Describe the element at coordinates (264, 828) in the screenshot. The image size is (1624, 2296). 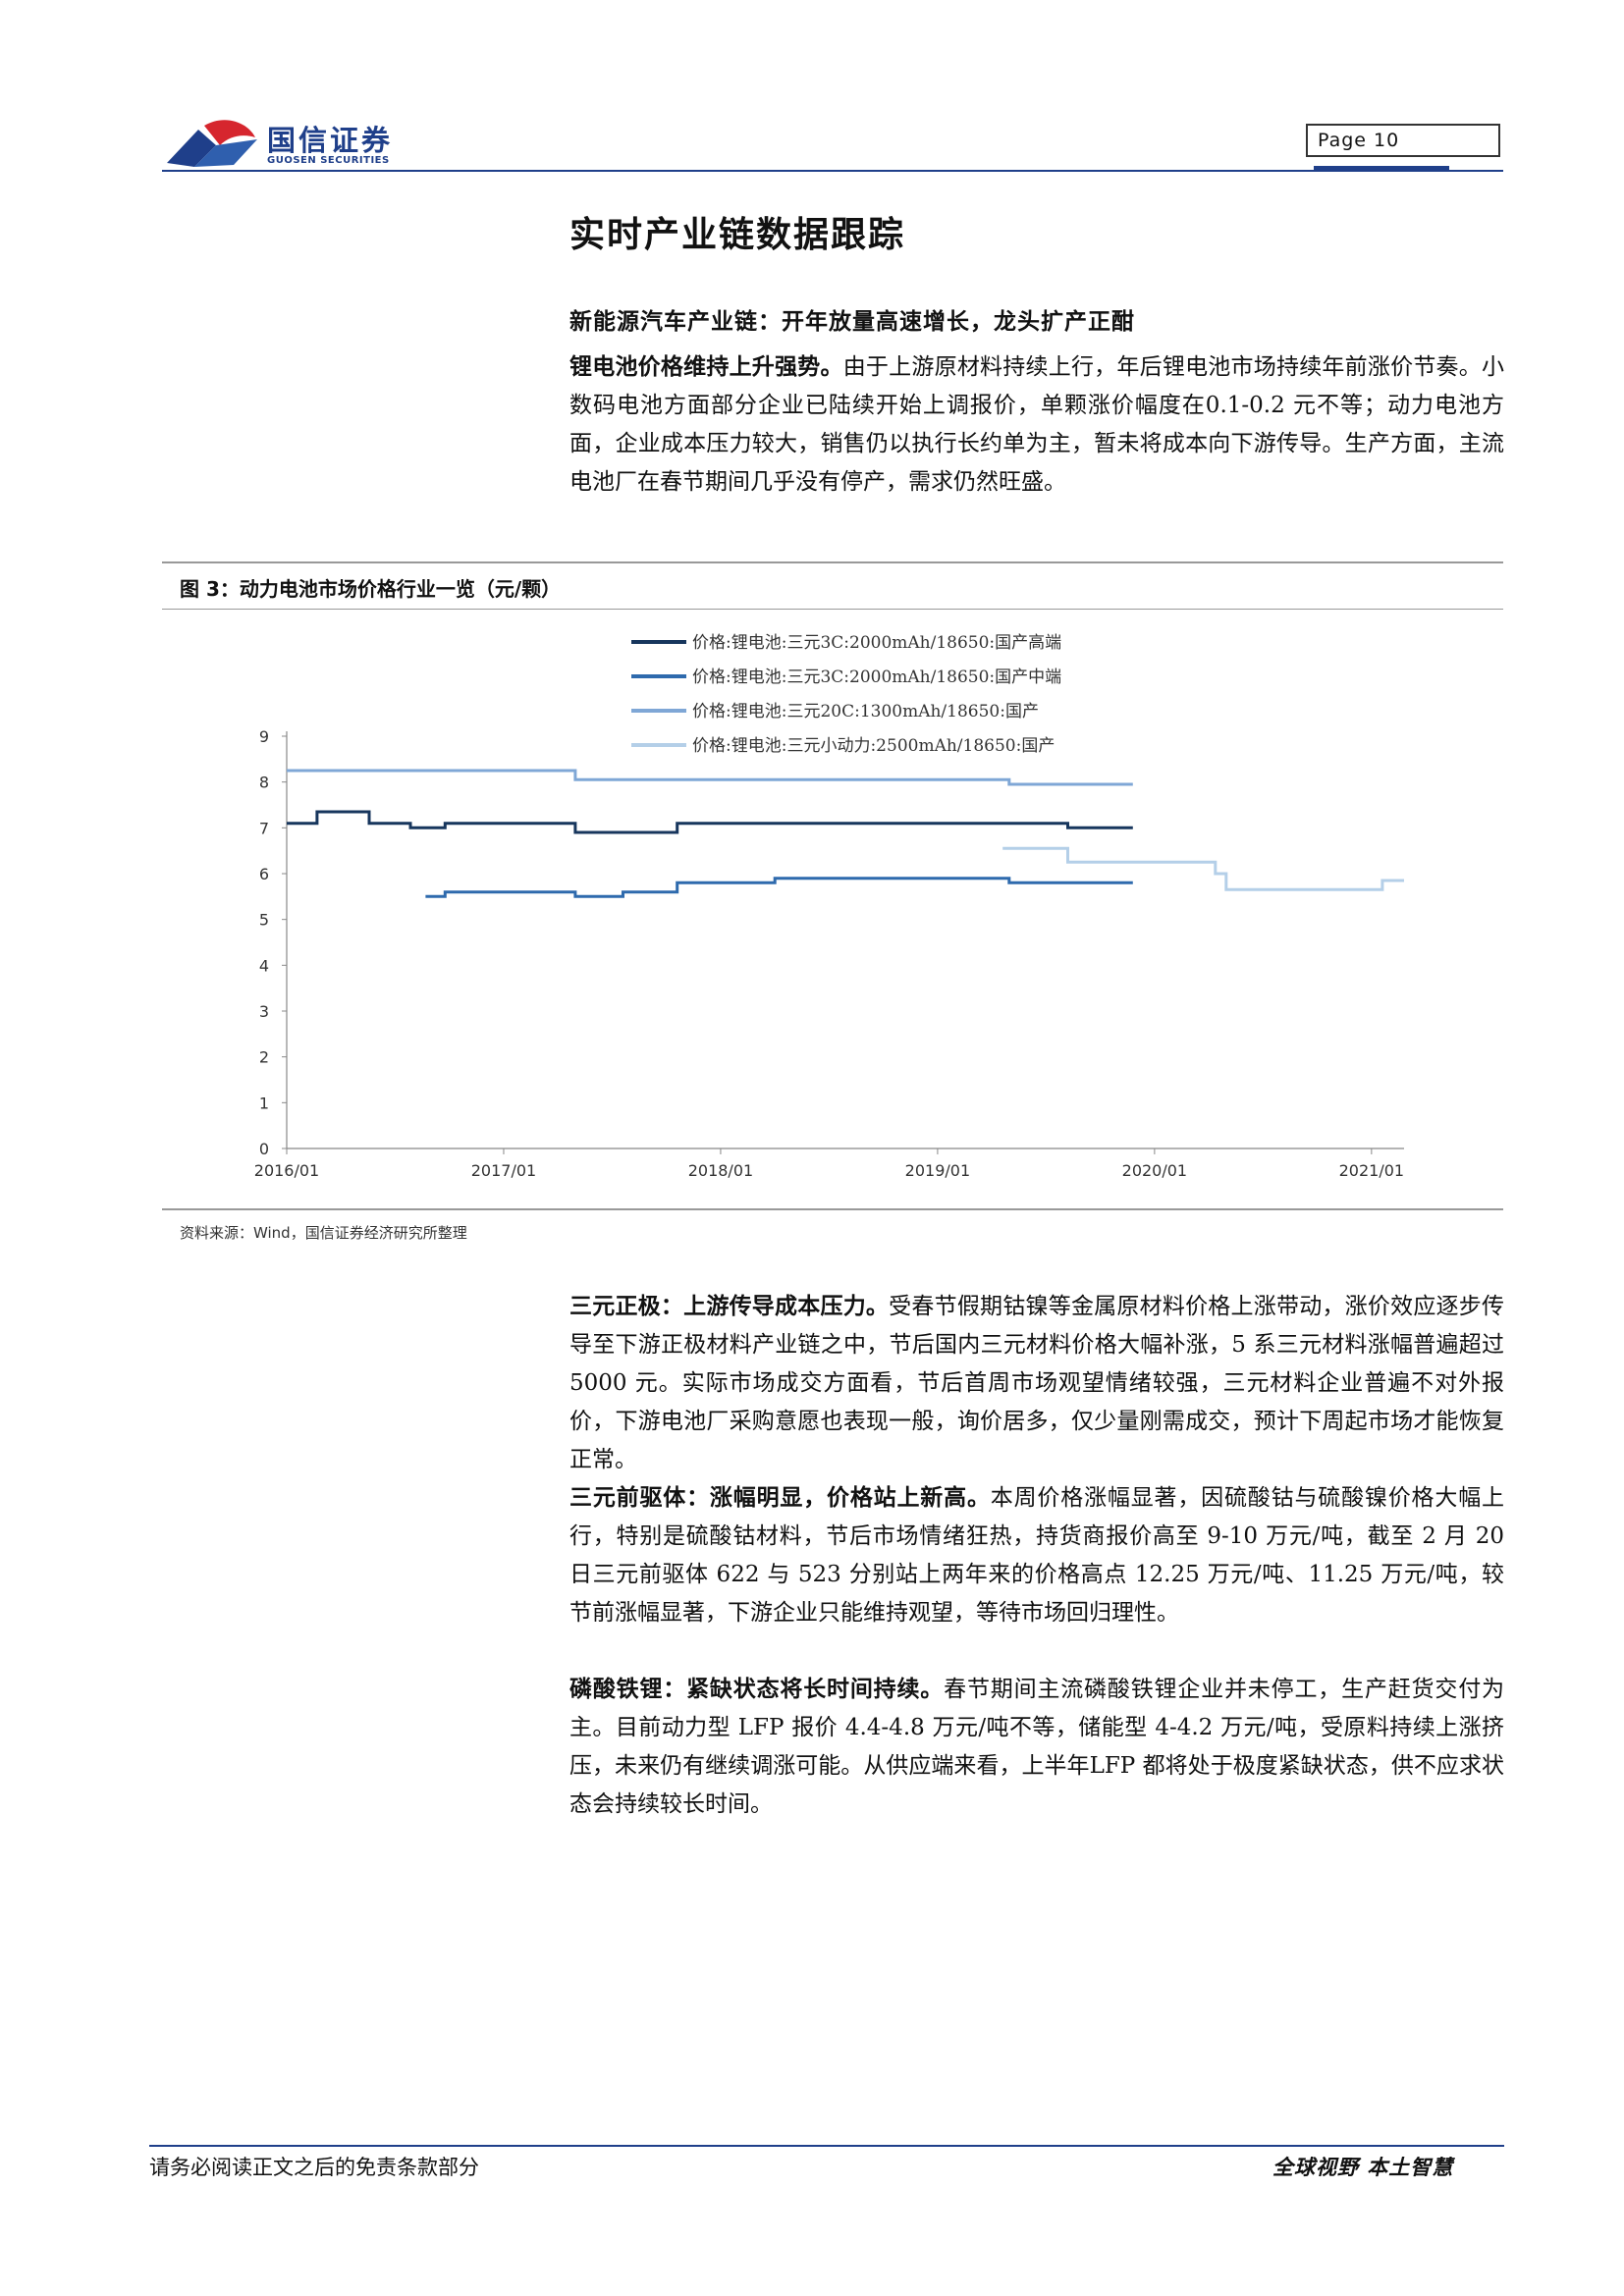
I see `y-tick-label: 7` at that location.